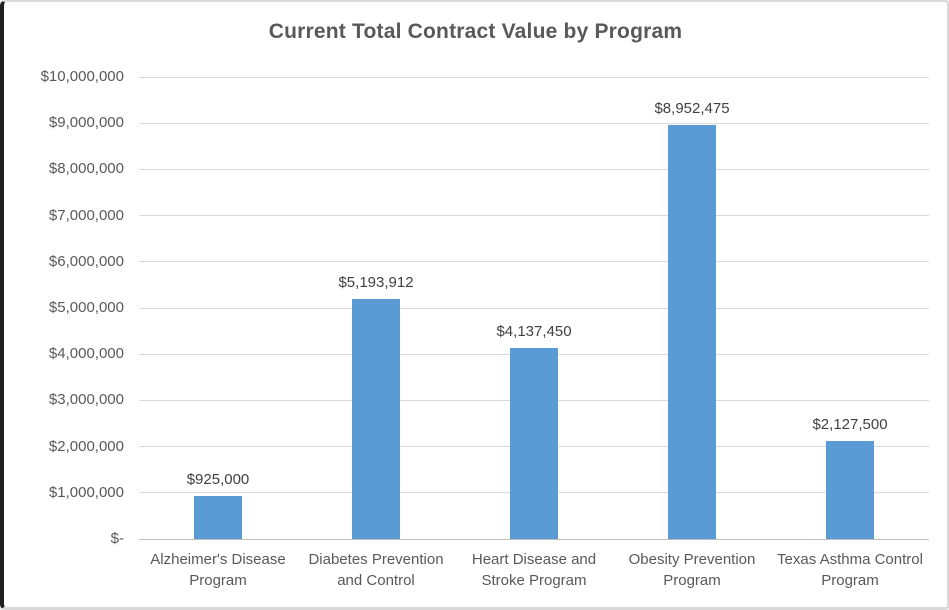 This screenshot has width=949, height=610. What do you see at coordinates (534, 539) in the screenshot?
I see `x-axis-line` at bounding box center [534, 539].